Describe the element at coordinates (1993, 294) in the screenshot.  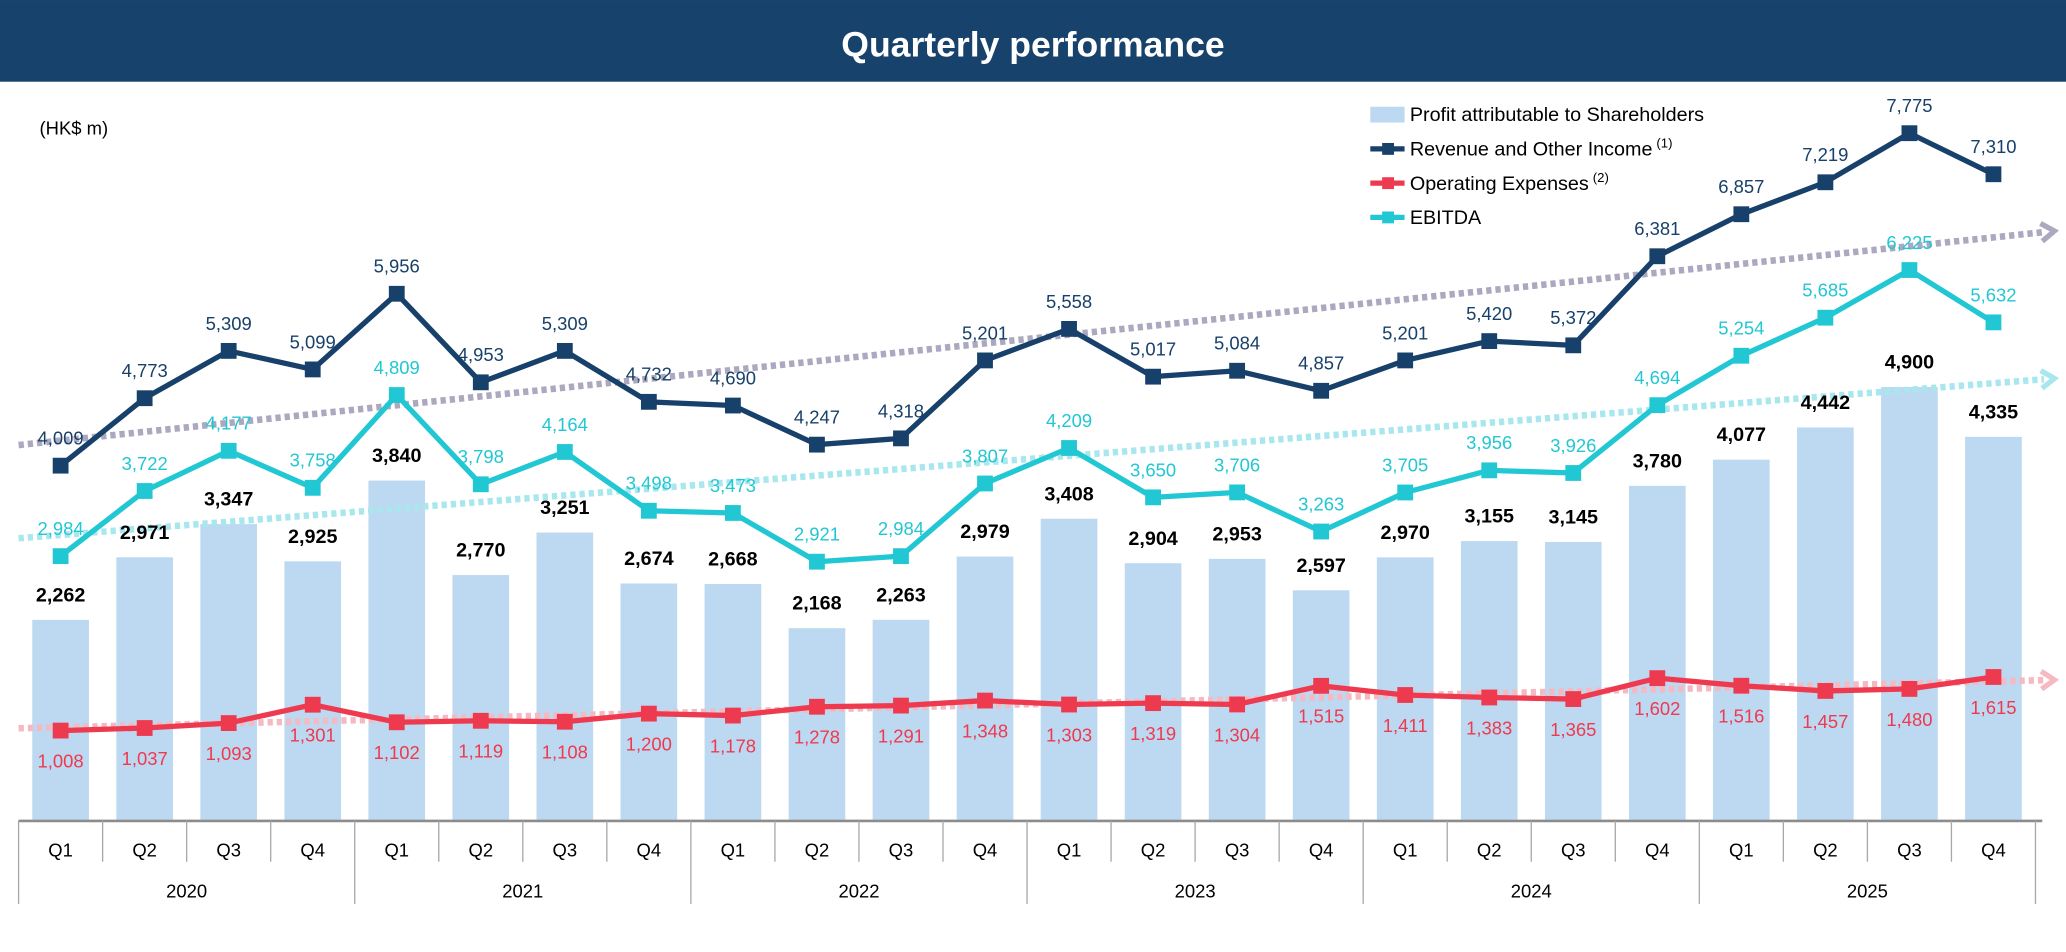
I see `data-label: 5,632` at that location.